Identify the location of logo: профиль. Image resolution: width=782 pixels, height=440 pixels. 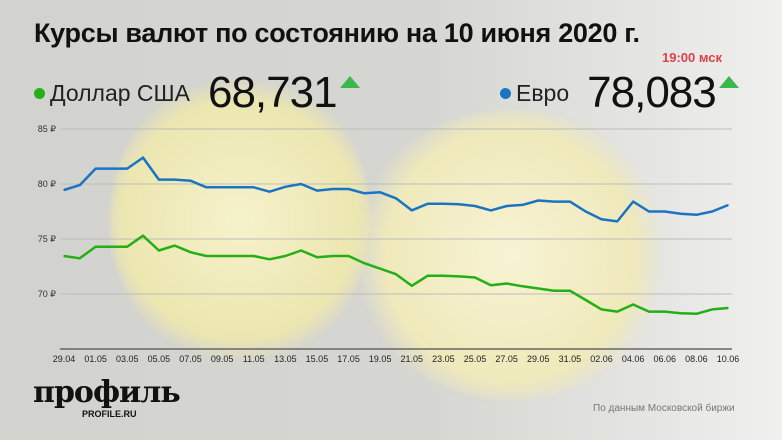
(107, 392).